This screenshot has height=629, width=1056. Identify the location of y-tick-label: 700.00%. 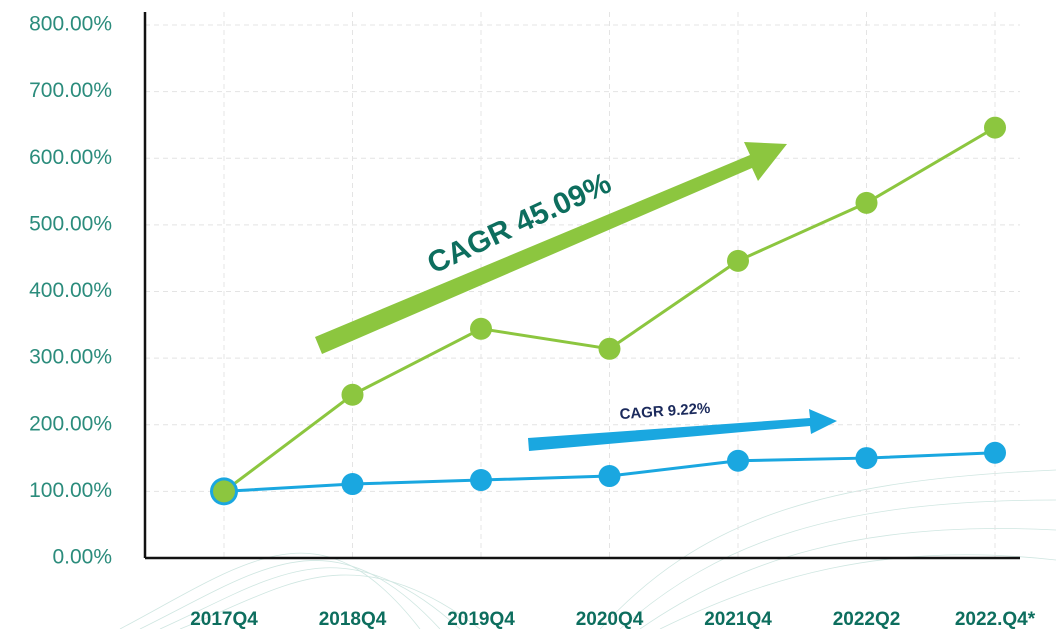
(70, 90).